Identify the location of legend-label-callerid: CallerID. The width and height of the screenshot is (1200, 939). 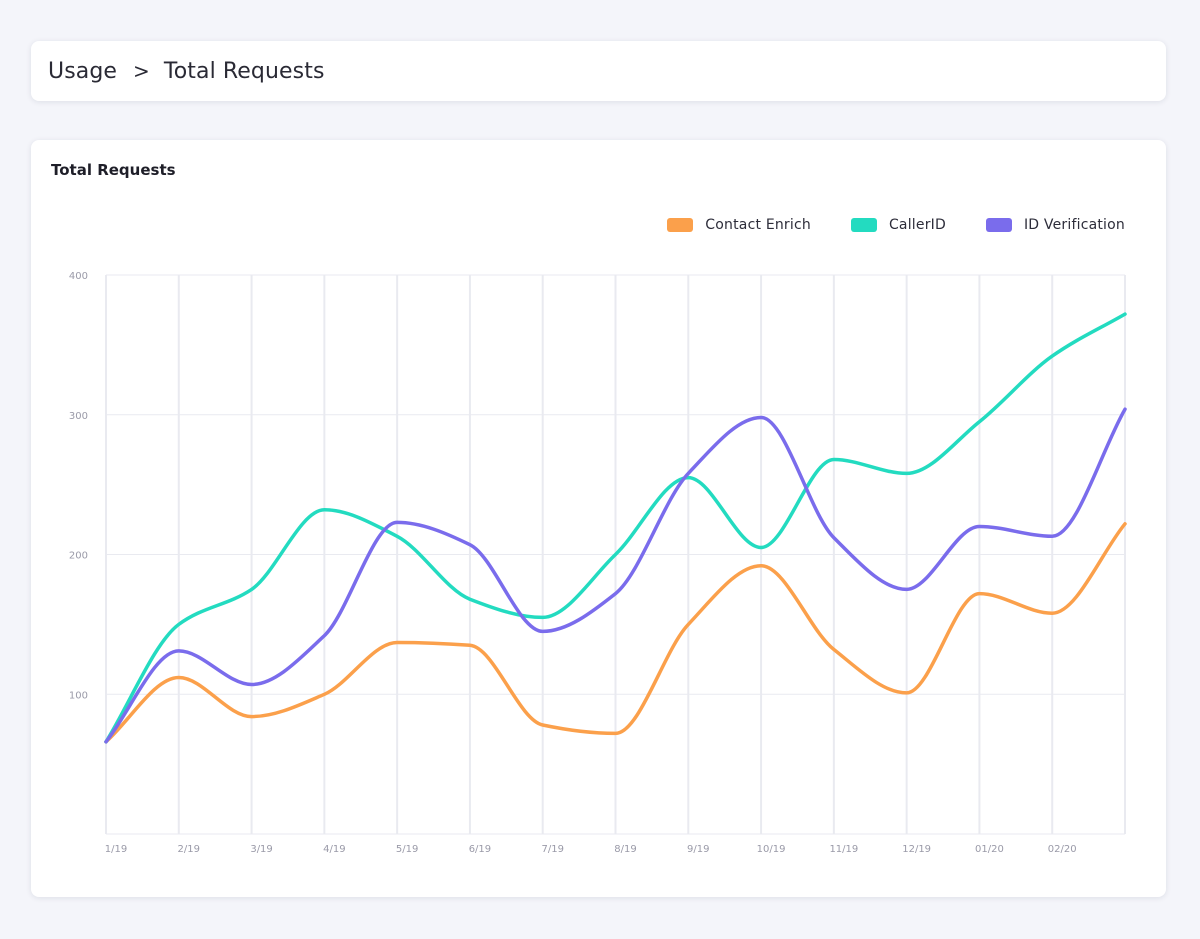
(917, 225).